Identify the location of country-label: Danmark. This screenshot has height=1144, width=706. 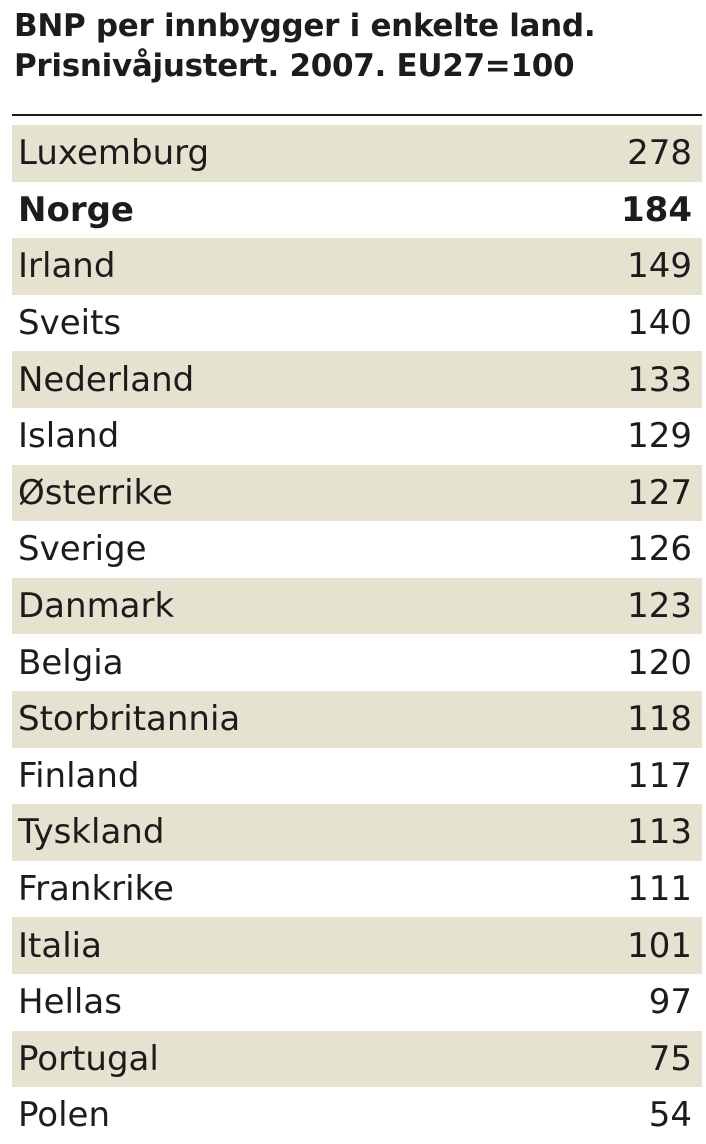
(96, 606).